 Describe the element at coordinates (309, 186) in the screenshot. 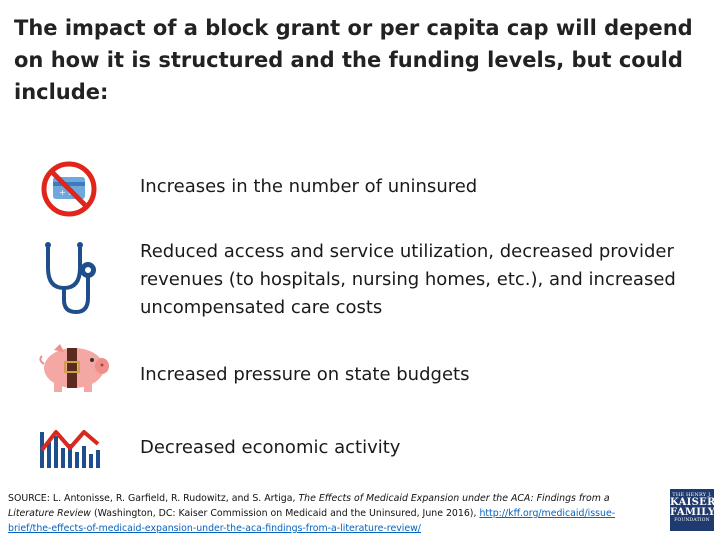

I see `impact-item-uninsured: Increases in the number of uninsured` at that location.